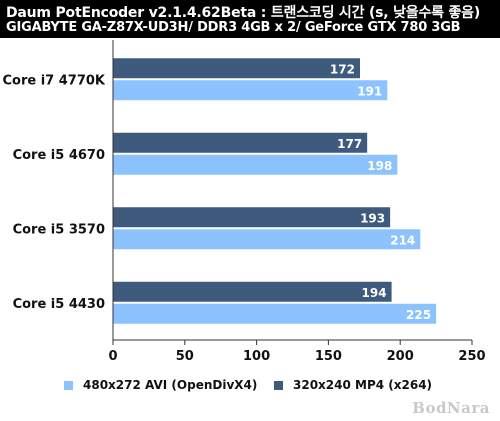  I want to click on x-tick-label: 0, so click(112, 356).